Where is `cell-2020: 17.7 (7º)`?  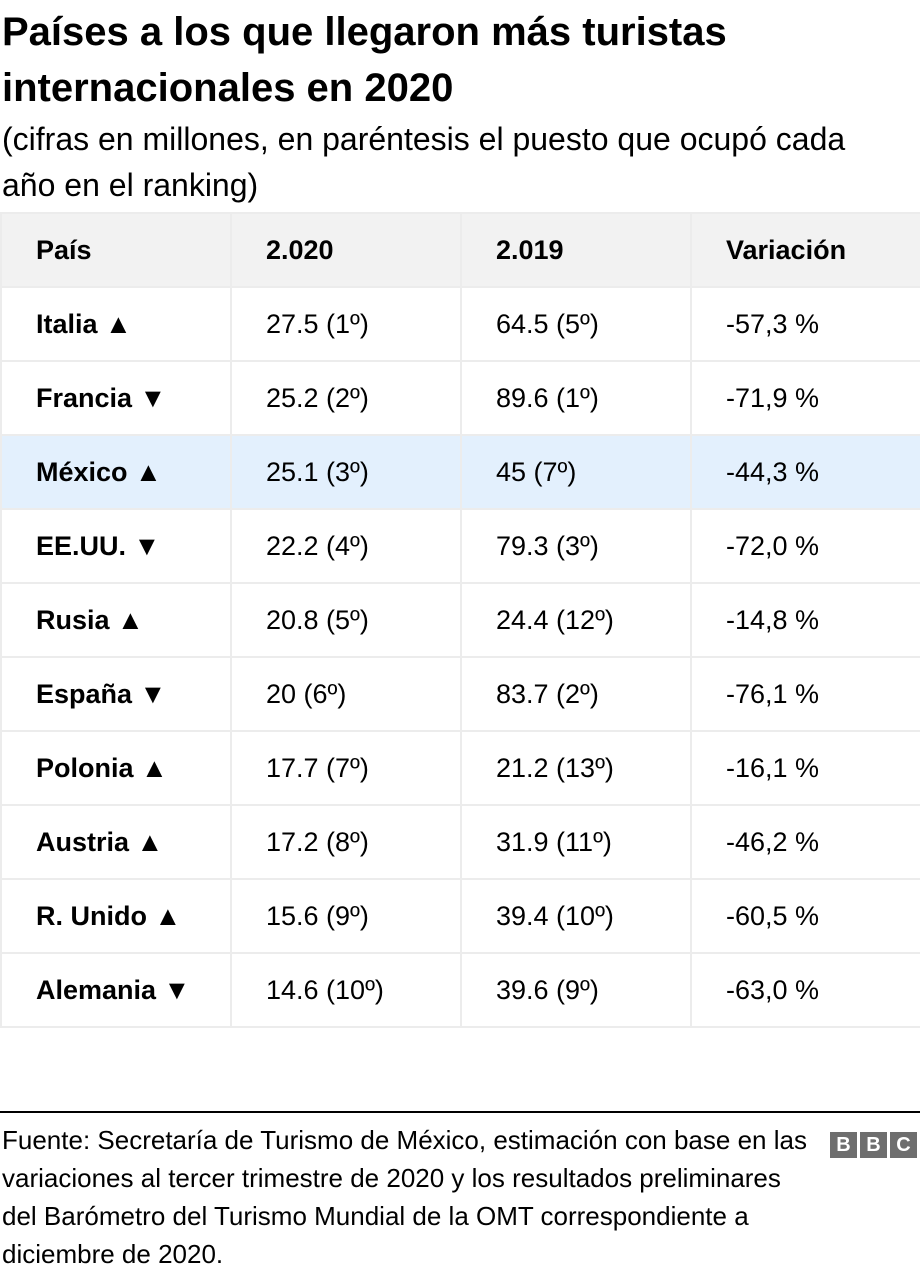 cell-2020: 17.7 (7º) is located at coordinates (346, 768).